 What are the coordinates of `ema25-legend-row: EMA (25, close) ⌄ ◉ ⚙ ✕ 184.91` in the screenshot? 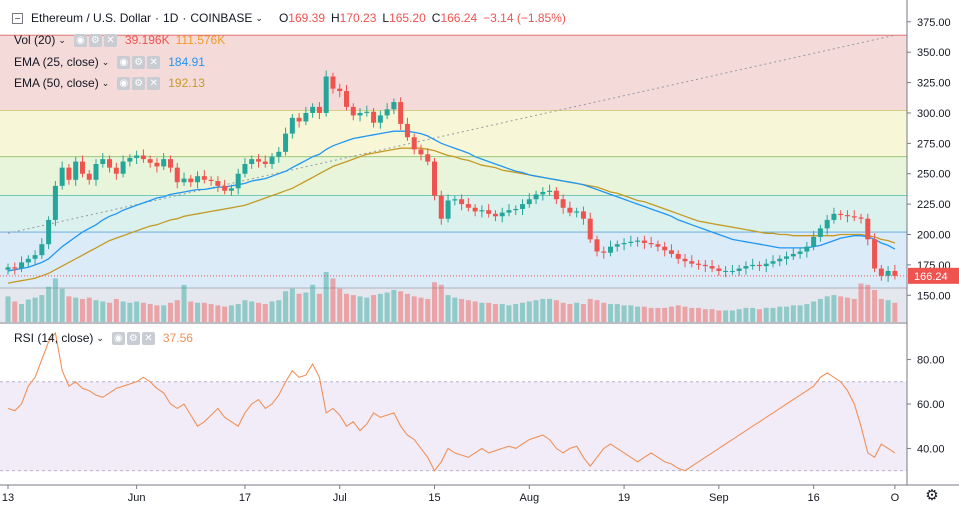 It's located at (109, 62).